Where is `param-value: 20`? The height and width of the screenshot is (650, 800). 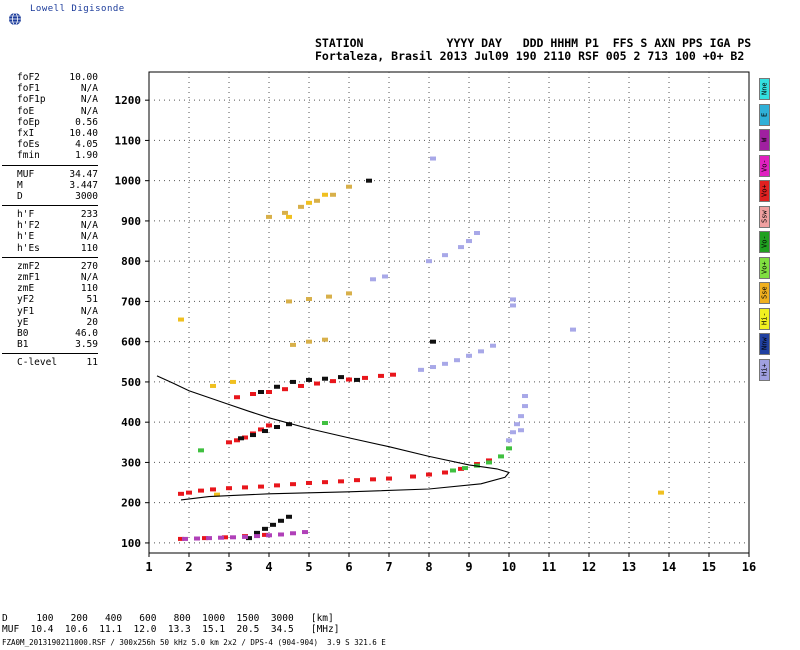 param-value: 20 is located at coordinates (92, 322).